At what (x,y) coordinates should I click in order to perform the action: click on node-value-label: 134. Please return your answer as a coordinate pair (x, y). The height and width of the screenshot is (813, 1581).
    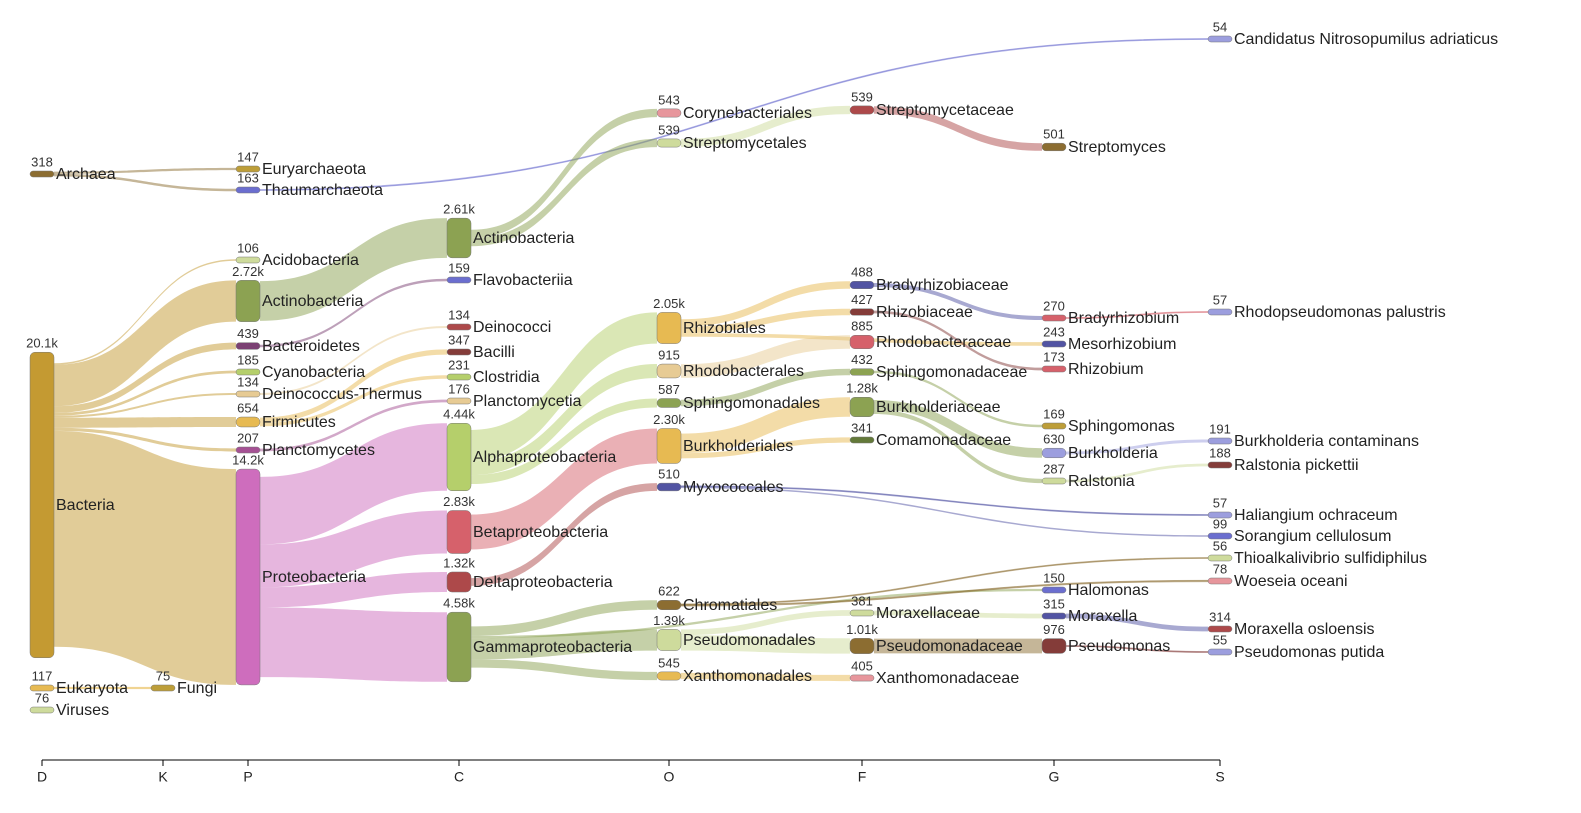
    Looking at the image, I should click on (248, 381).